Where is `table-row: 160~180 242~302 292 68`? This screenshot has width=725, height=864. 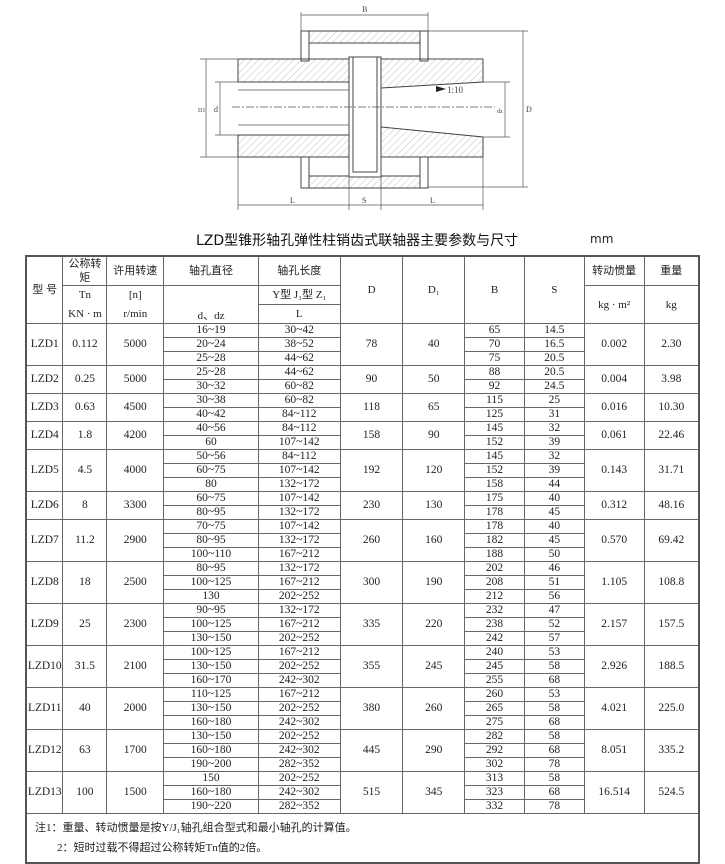 table-row: 160~180 242~302 292 68 is located at coordinates (362, 750).